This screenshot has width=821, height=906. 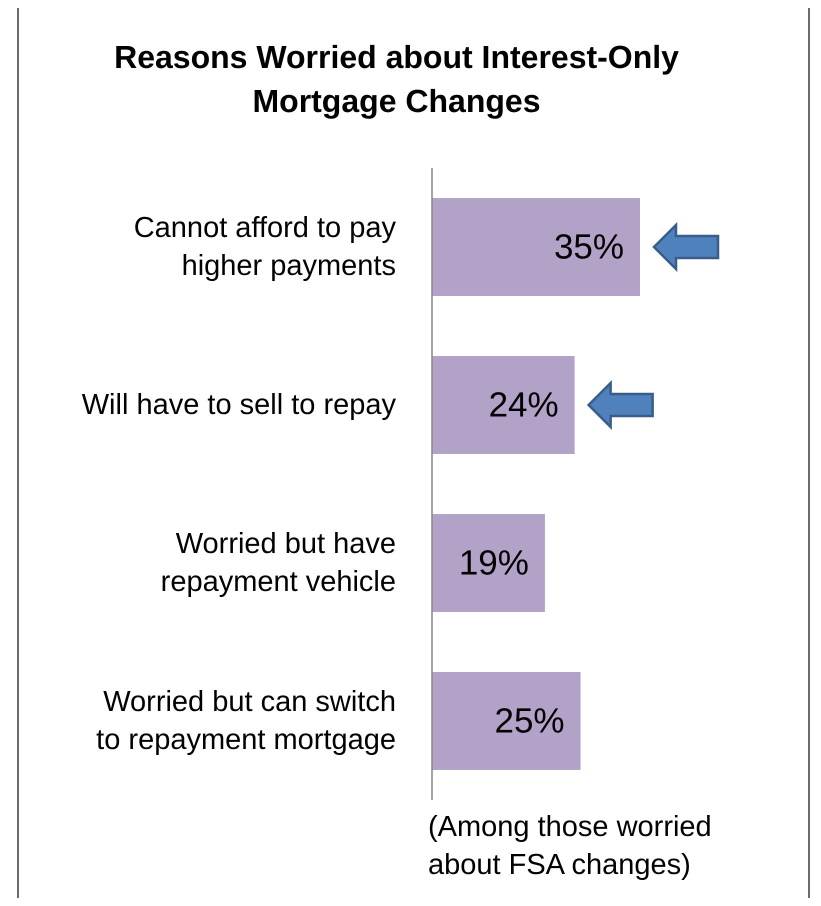 I want to click on data-label: 24%, so click(x=523, y=405).